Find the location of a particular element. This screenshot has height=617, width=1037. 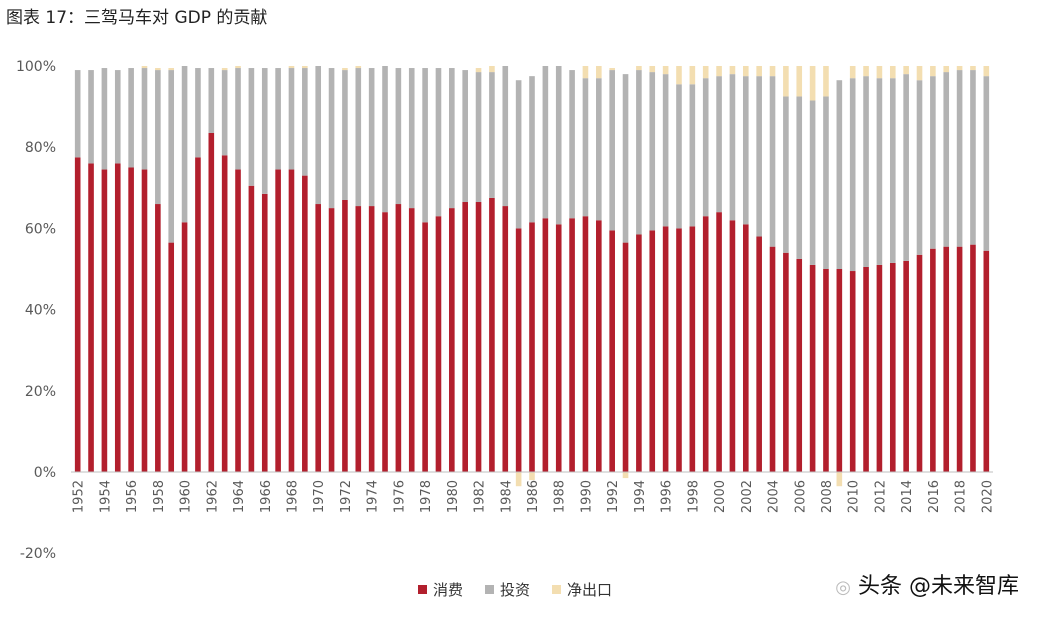

bar-consumption-1972 is located at coordinates (345, 336).